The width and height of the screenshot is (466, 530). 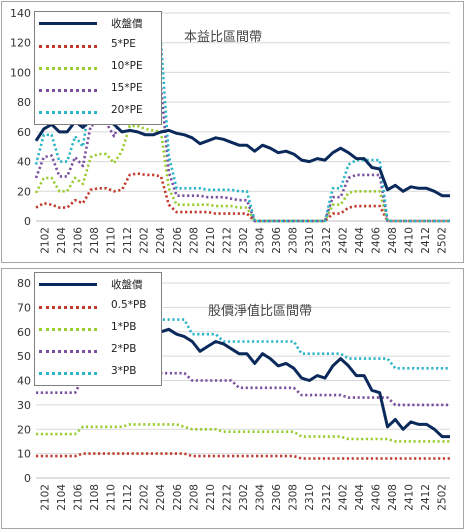 I want to click on pe-legend-label-10pe: 10*PE, so click(x=127, y=66).